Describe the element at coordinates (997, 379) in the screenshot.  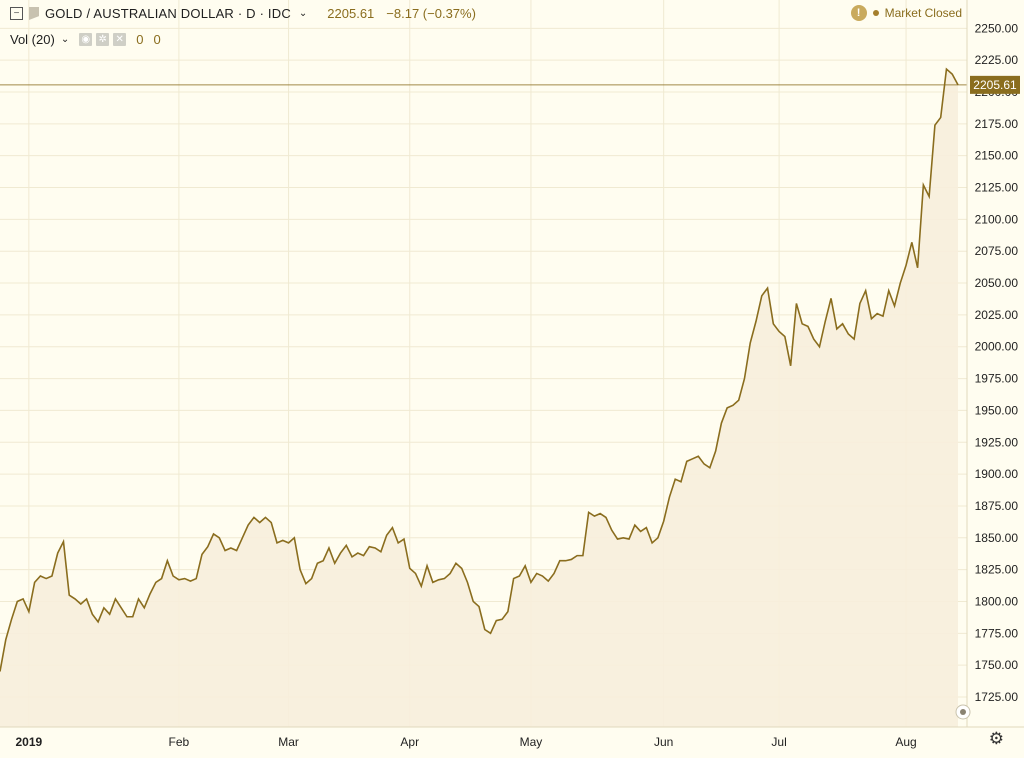
I see `y-tick-label: 1975.00` at that location.